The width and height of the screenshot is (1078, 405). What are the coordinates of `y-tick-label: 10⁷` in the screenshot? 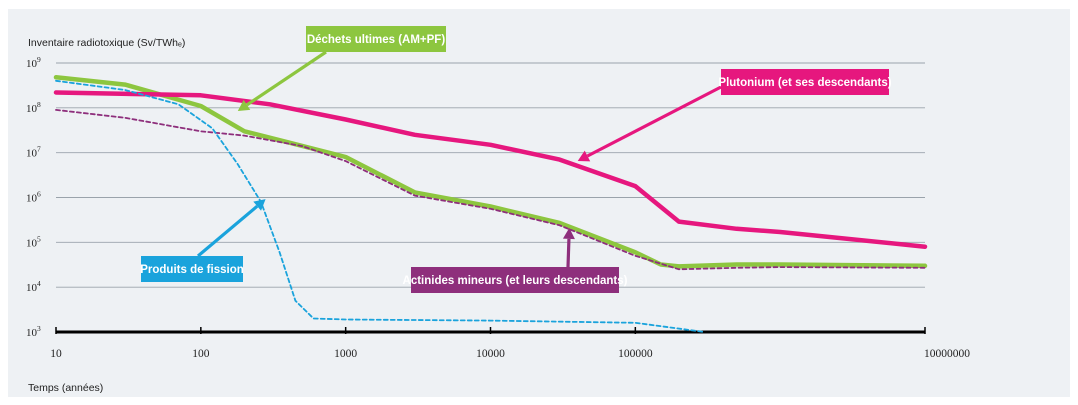 It's located at (33, 152).